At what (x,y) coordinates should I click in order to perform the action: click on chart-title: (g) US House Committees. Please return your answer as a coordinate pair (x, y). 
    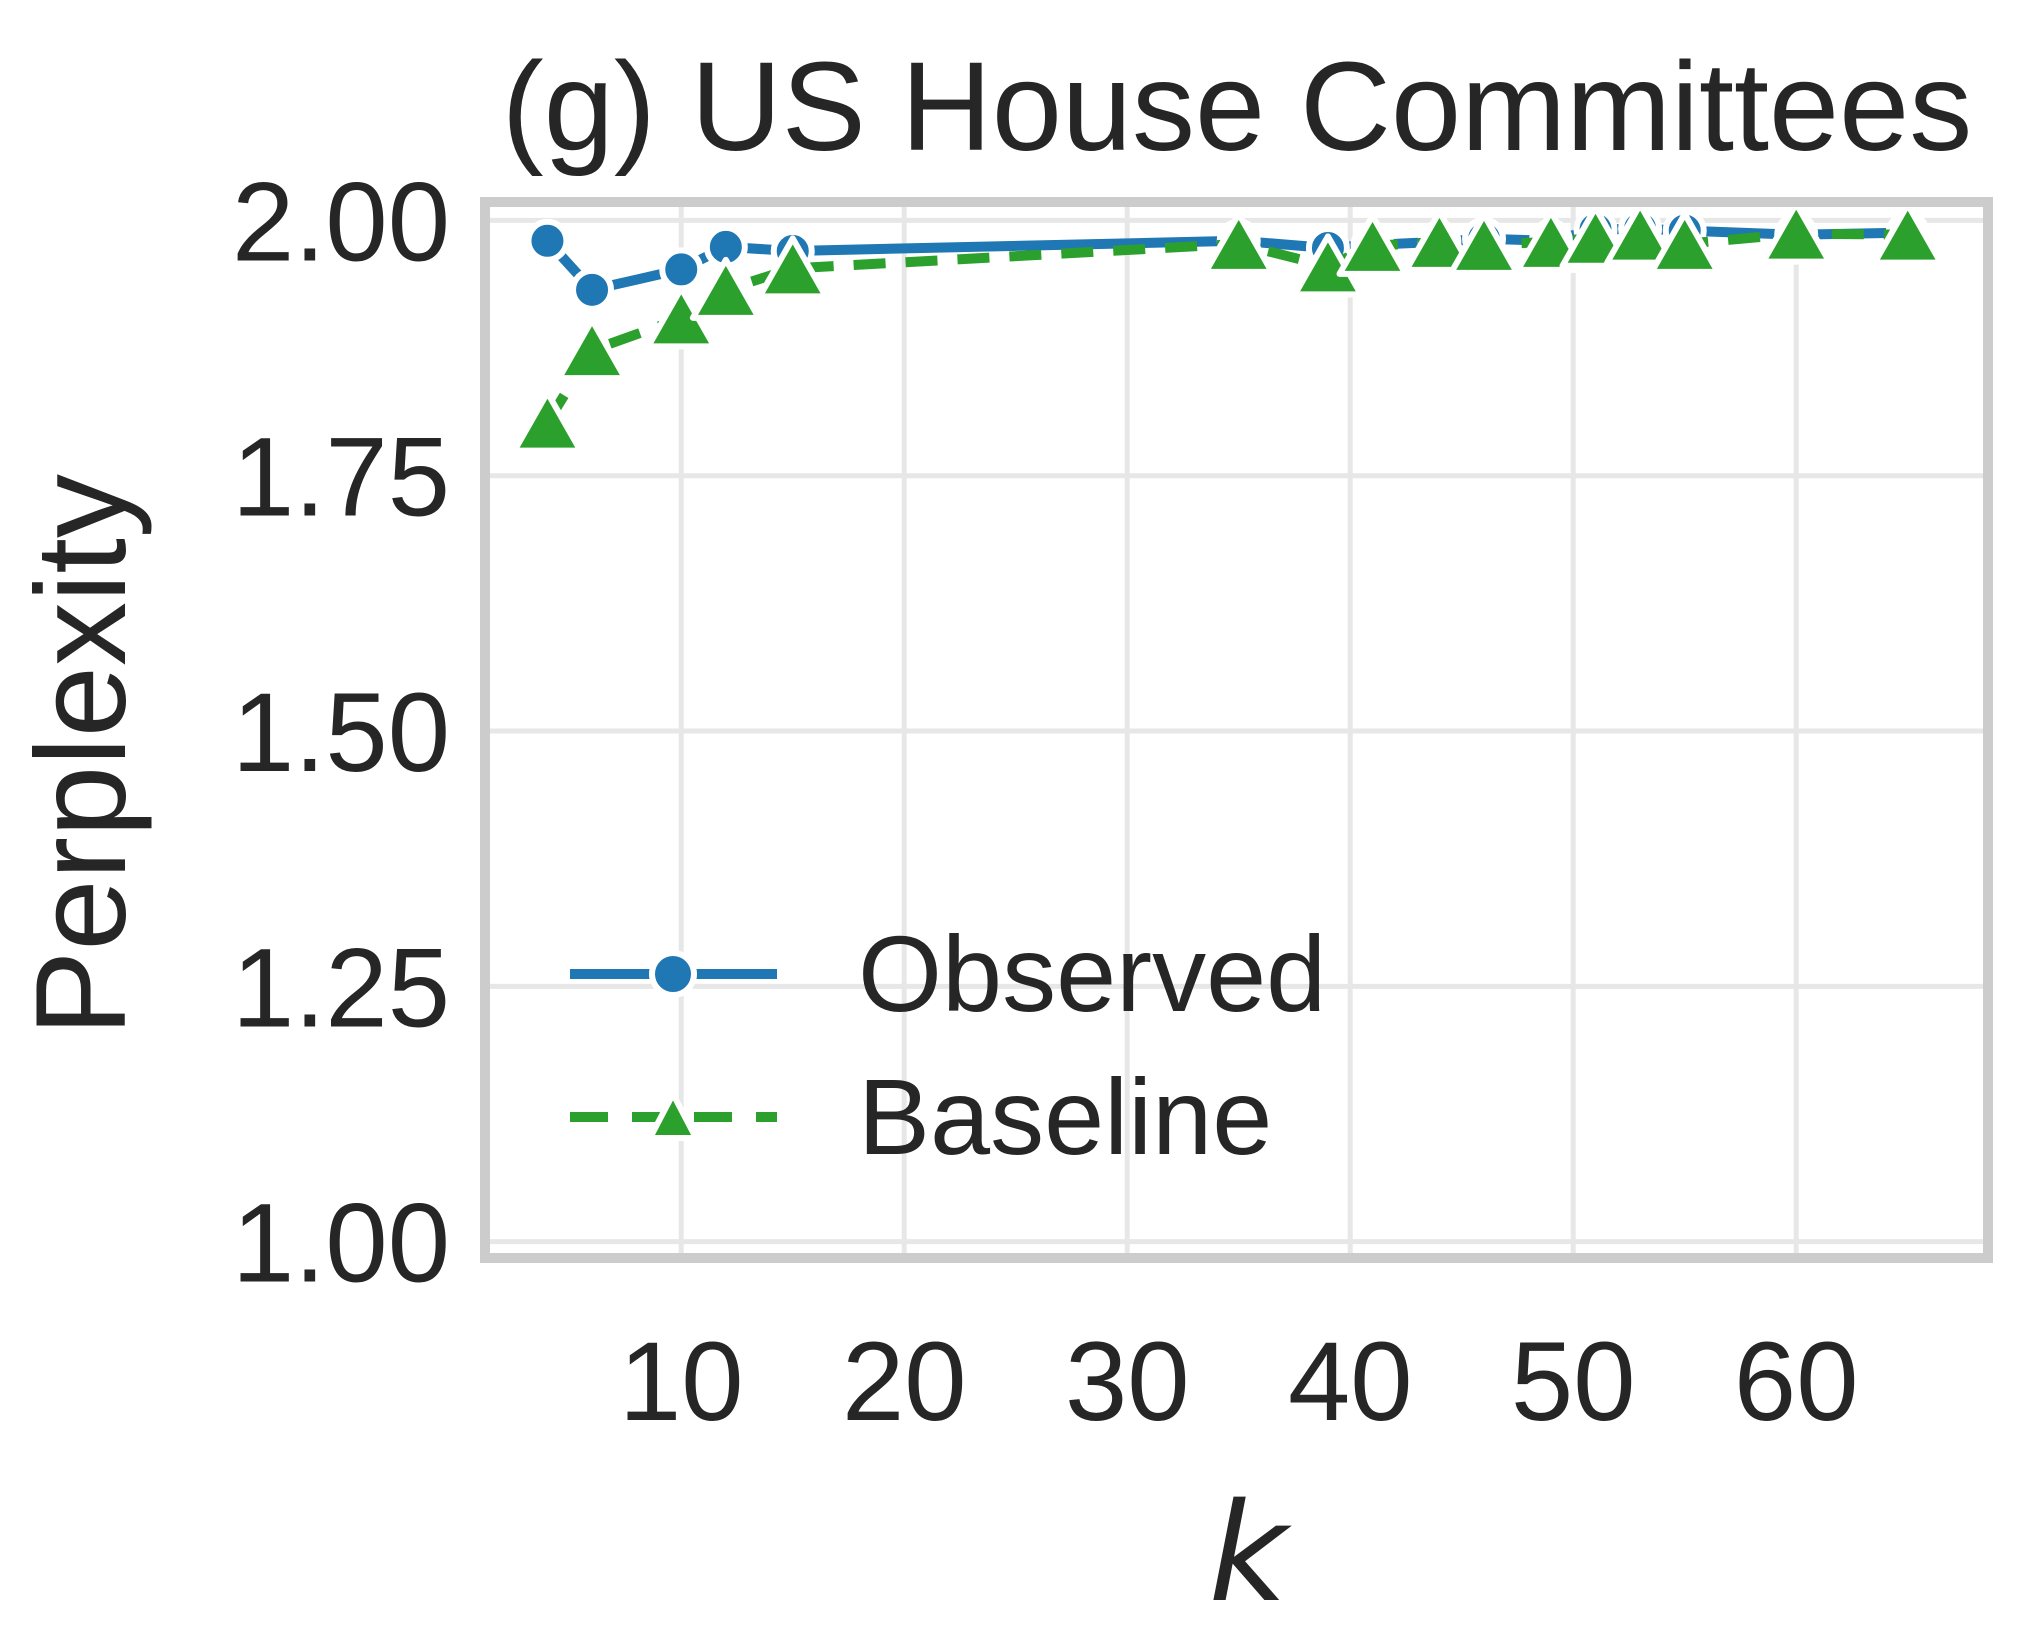
    Looking at the image, I should click on (1237, 106).